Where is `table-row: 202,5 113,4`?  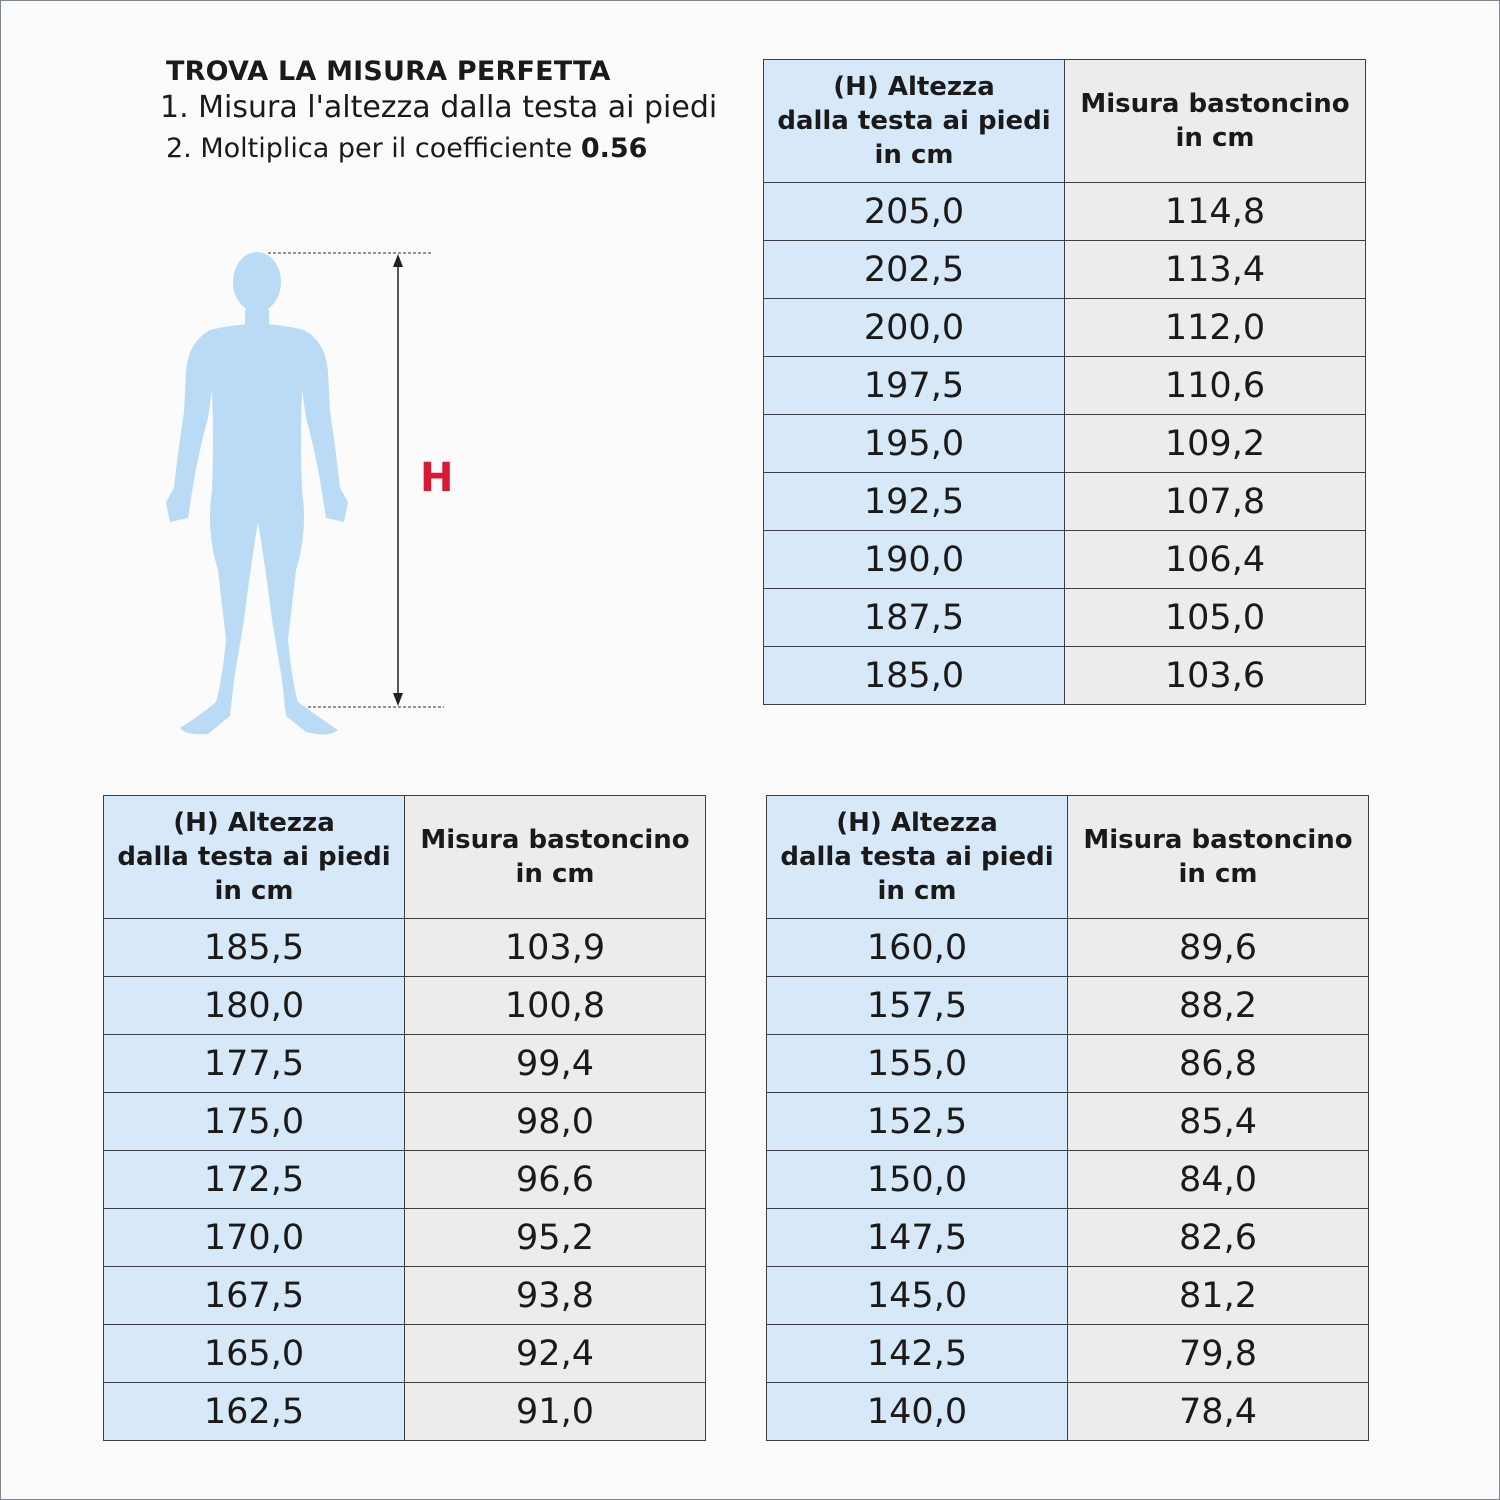 table-row: 202,5 113,4 is located at coordinates (1064, 269).